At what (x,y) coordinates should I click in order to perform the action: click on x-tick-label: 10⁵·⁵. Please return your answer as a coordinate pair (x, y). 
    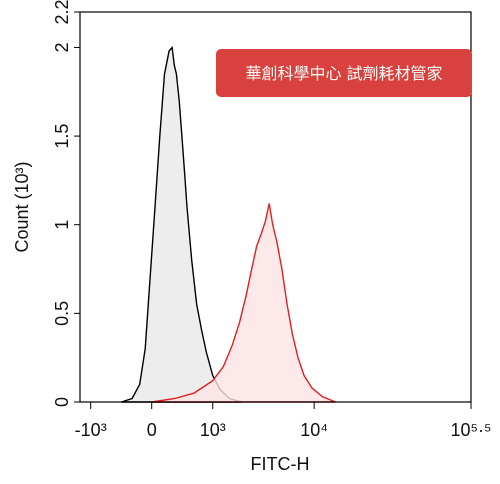
    Looking at the image, I should click on (471, 430).